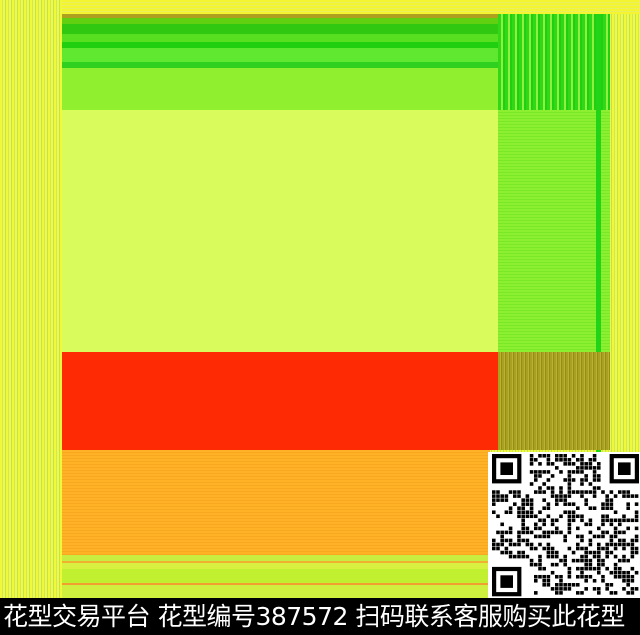 The image size is (640, 635). Describe the element at coordinates (507, 581) in the screenshot. I see `qr-finder-pattern` at that location.